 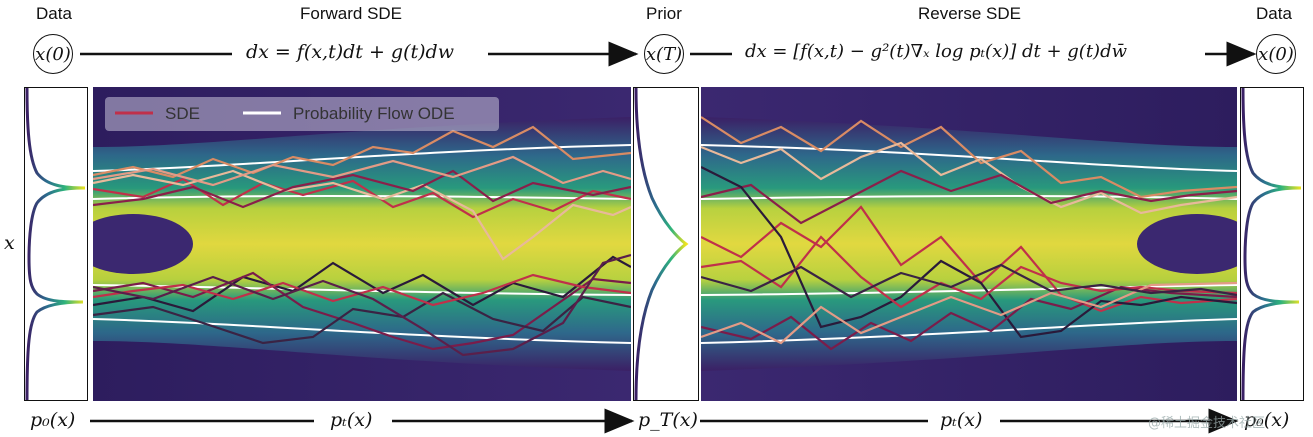 I want to click on data-left-label: Data, so click(x=54, y=13).